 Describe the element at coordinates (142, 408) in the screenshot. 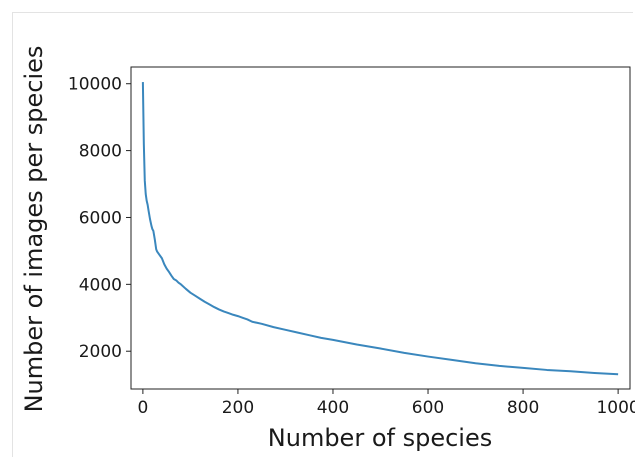

I see `x-tick-label: 0` at that location.